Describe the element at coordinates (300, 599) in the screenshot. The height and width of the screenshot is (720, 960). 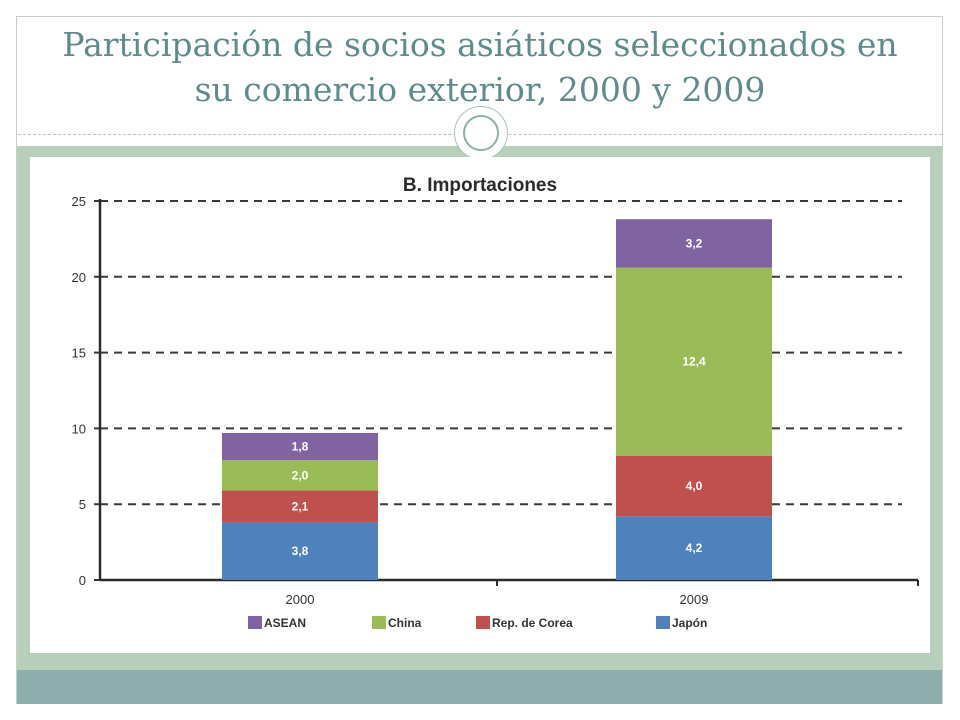
I see `x-tick-label: 2000` at that location.